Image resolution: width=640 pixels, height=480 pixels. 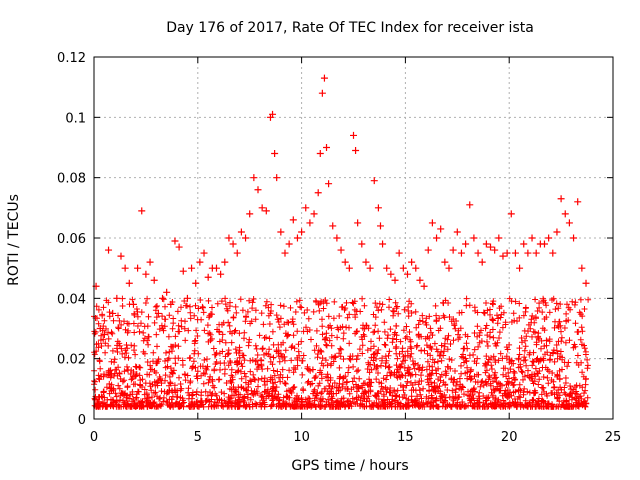 I want to click on y-tick-label: 0.06, so click(x=71, y=239).